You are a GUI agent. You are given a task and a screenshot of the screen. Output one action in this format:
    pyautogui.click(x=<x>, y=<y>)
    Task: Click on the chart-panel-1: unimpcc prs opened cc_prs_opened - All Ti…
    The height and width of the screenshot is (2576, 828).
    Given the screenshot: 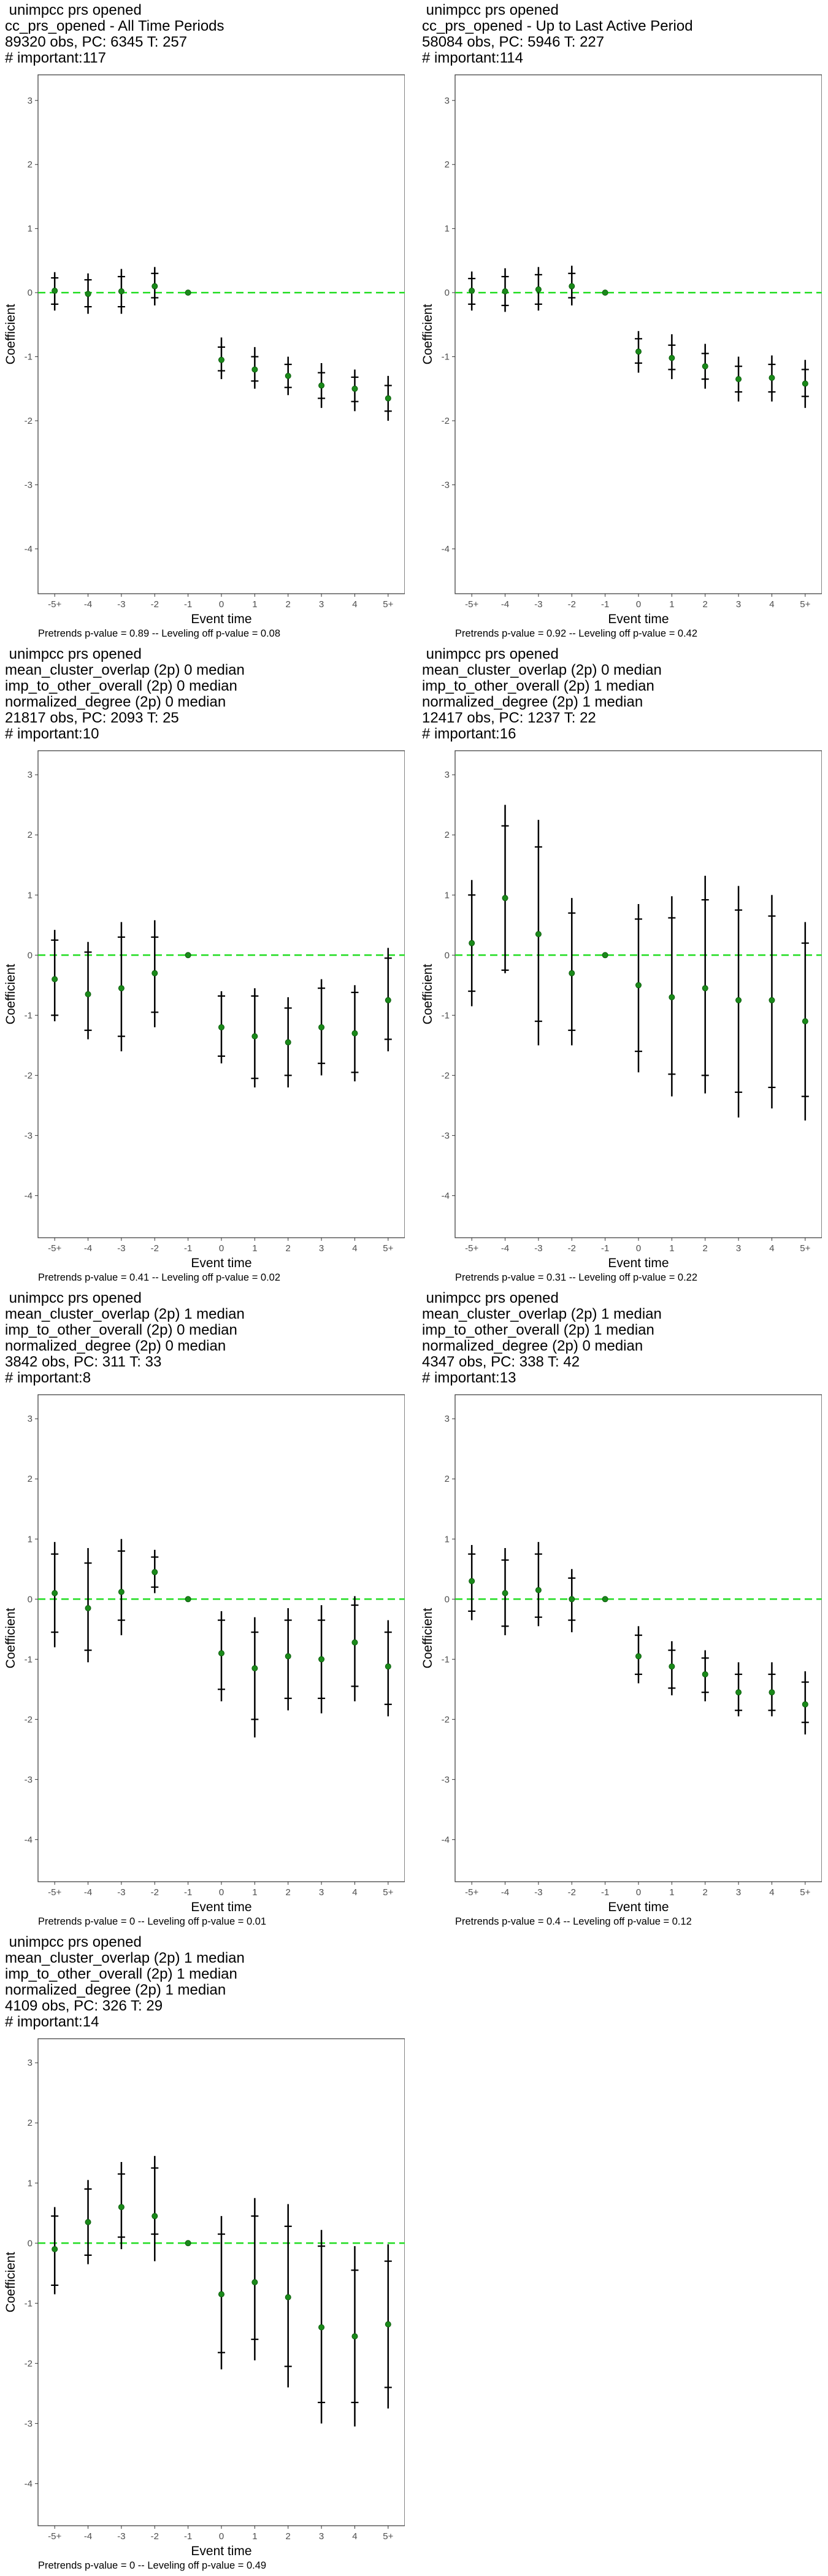 What is the action you would take?
    pyautogui.click(x=202, y=319)
    